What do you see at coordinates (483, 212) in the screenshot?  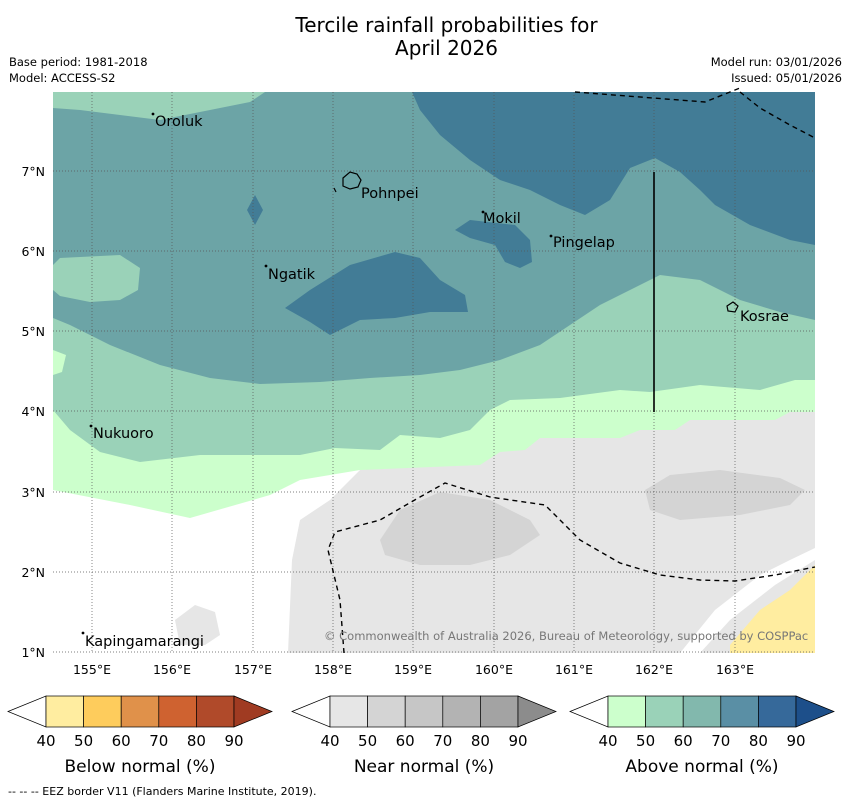 I see `mokil-marker` at bounding box center [483, 212].